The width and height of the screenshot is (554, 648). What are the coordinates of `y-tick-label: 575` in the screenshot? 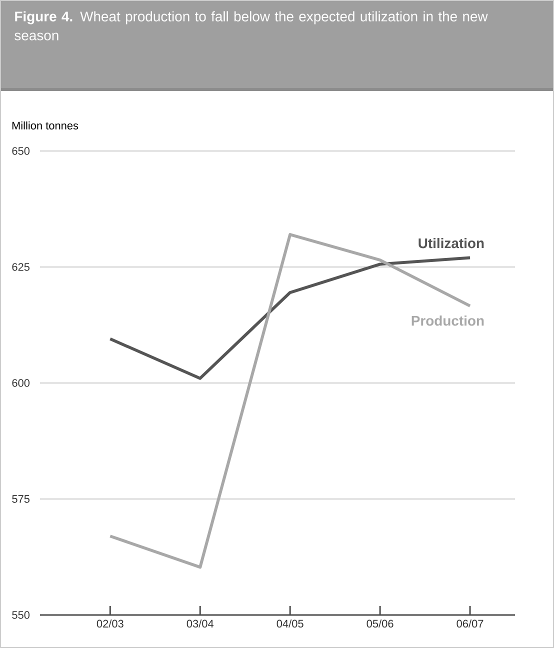 It's located at (21, 499).